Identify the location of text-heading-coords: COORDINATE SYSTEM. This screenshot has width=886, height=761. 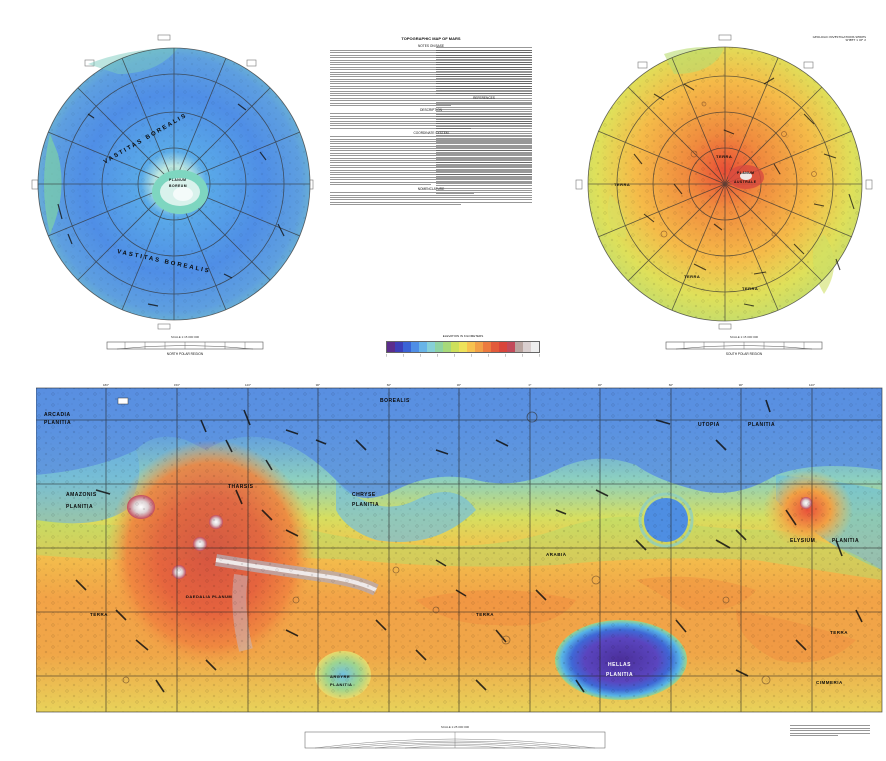
(431, 132).